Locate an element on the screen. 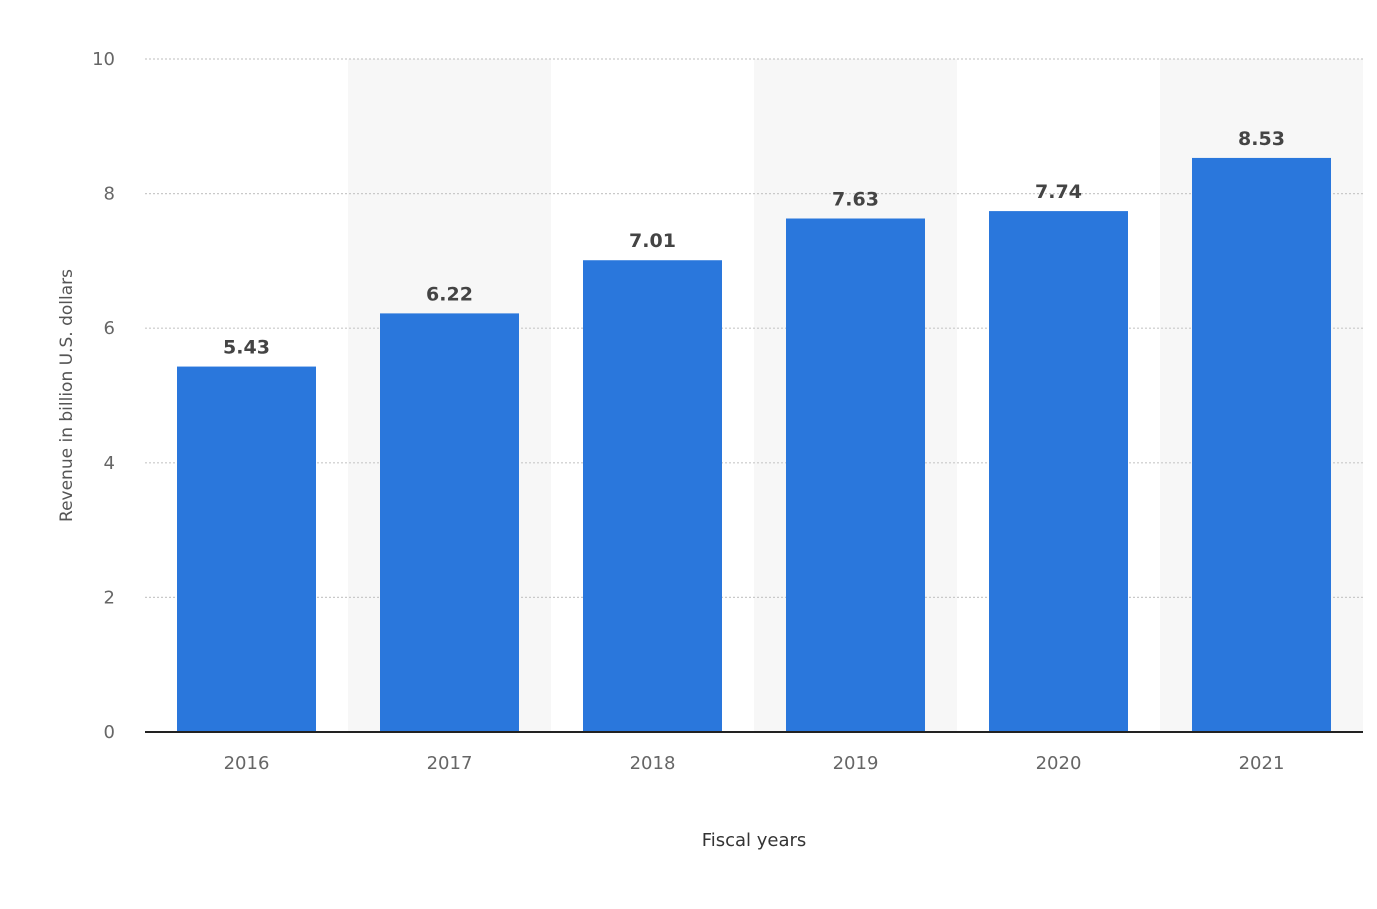 The height and width of the screenshot is (909, 1377). x-tick-label-2017: 2017 is located at coordinates (450, 763).